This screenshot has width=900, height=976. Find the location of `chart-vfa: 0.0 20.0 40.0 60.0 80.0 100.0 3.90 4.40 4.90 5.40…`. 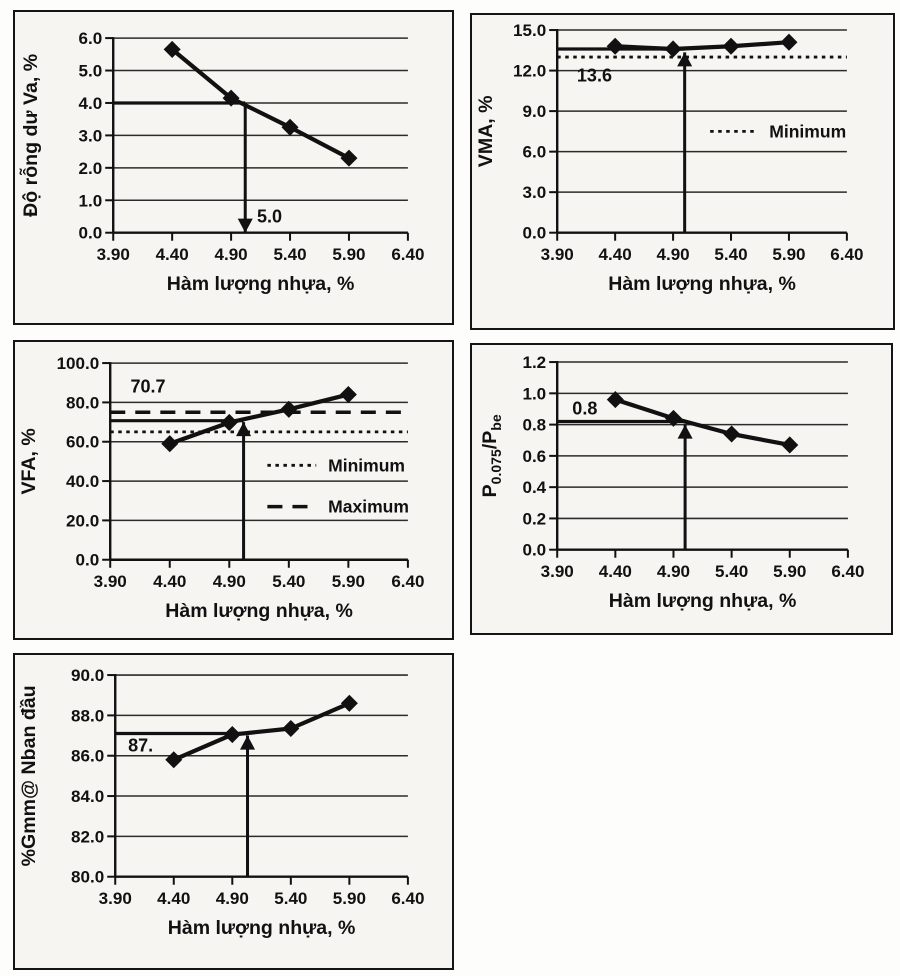

chart-vfa: 0.0 20.0 40.0 60.0 80.0 100.0 3.90 4.40 4.90 5.40… is located at coordinates (221, 488).